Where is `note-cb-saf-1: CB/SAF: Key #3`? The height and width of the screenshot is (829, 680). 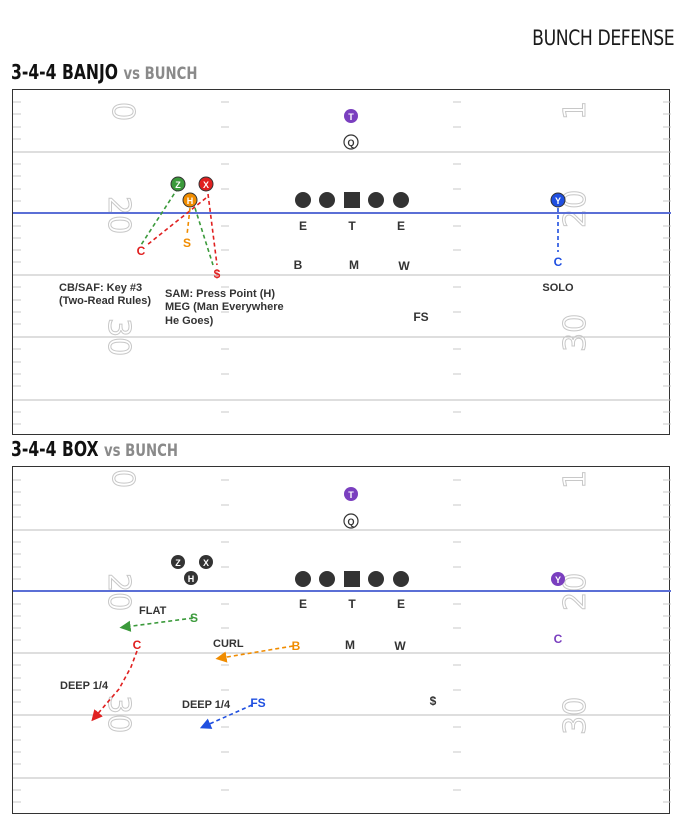 note-cb-saf-1: CB/SAF: Key #3 is located at coordinates (100, 288).